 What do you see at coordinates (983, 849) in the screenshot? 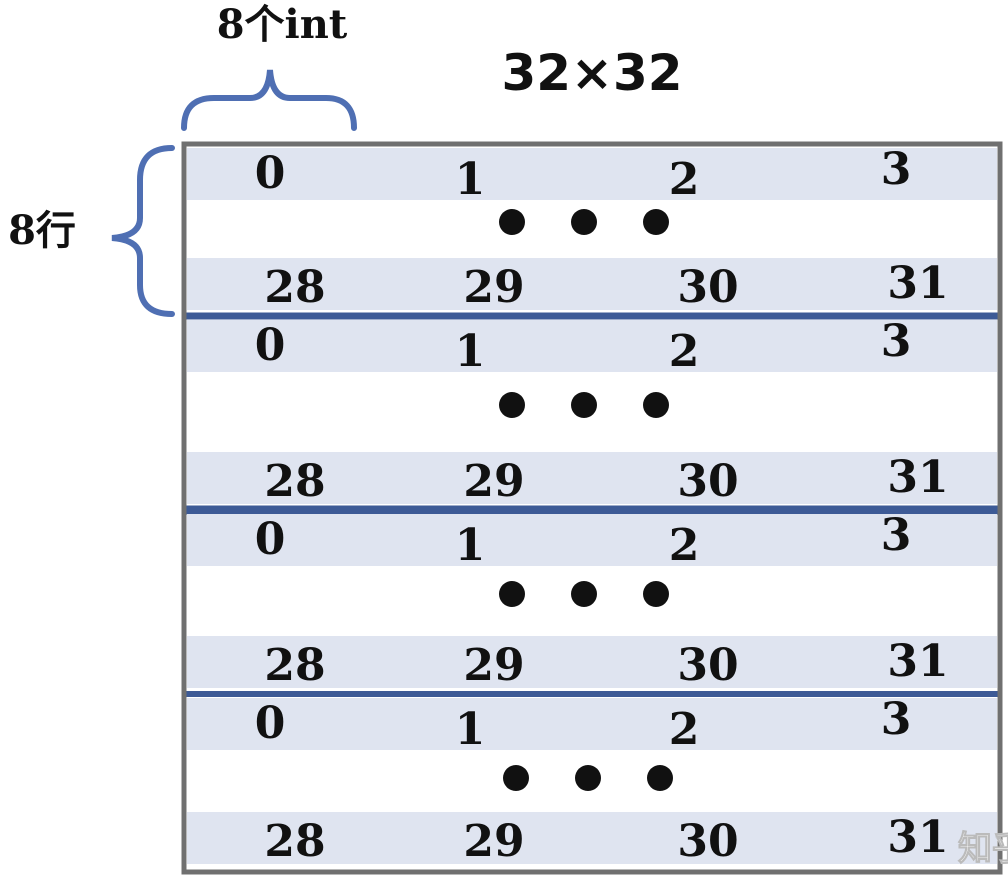
I see `watermark-text: 知乎` at bounding box center [983, 849].